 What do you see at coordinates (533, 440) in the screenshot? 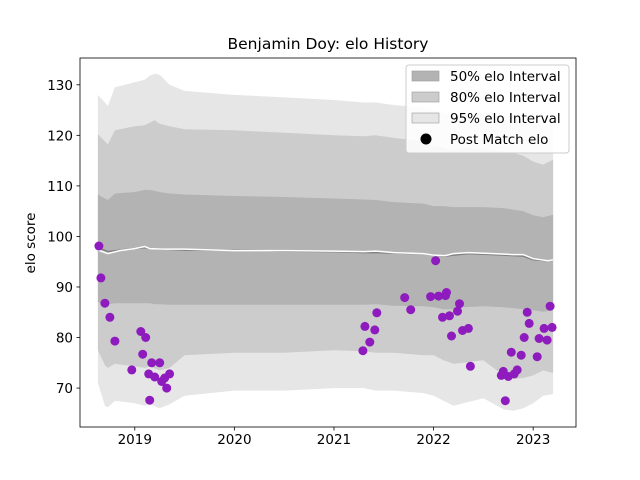
I see `x-tick-label: 2023` at bounding box center [533, 440].